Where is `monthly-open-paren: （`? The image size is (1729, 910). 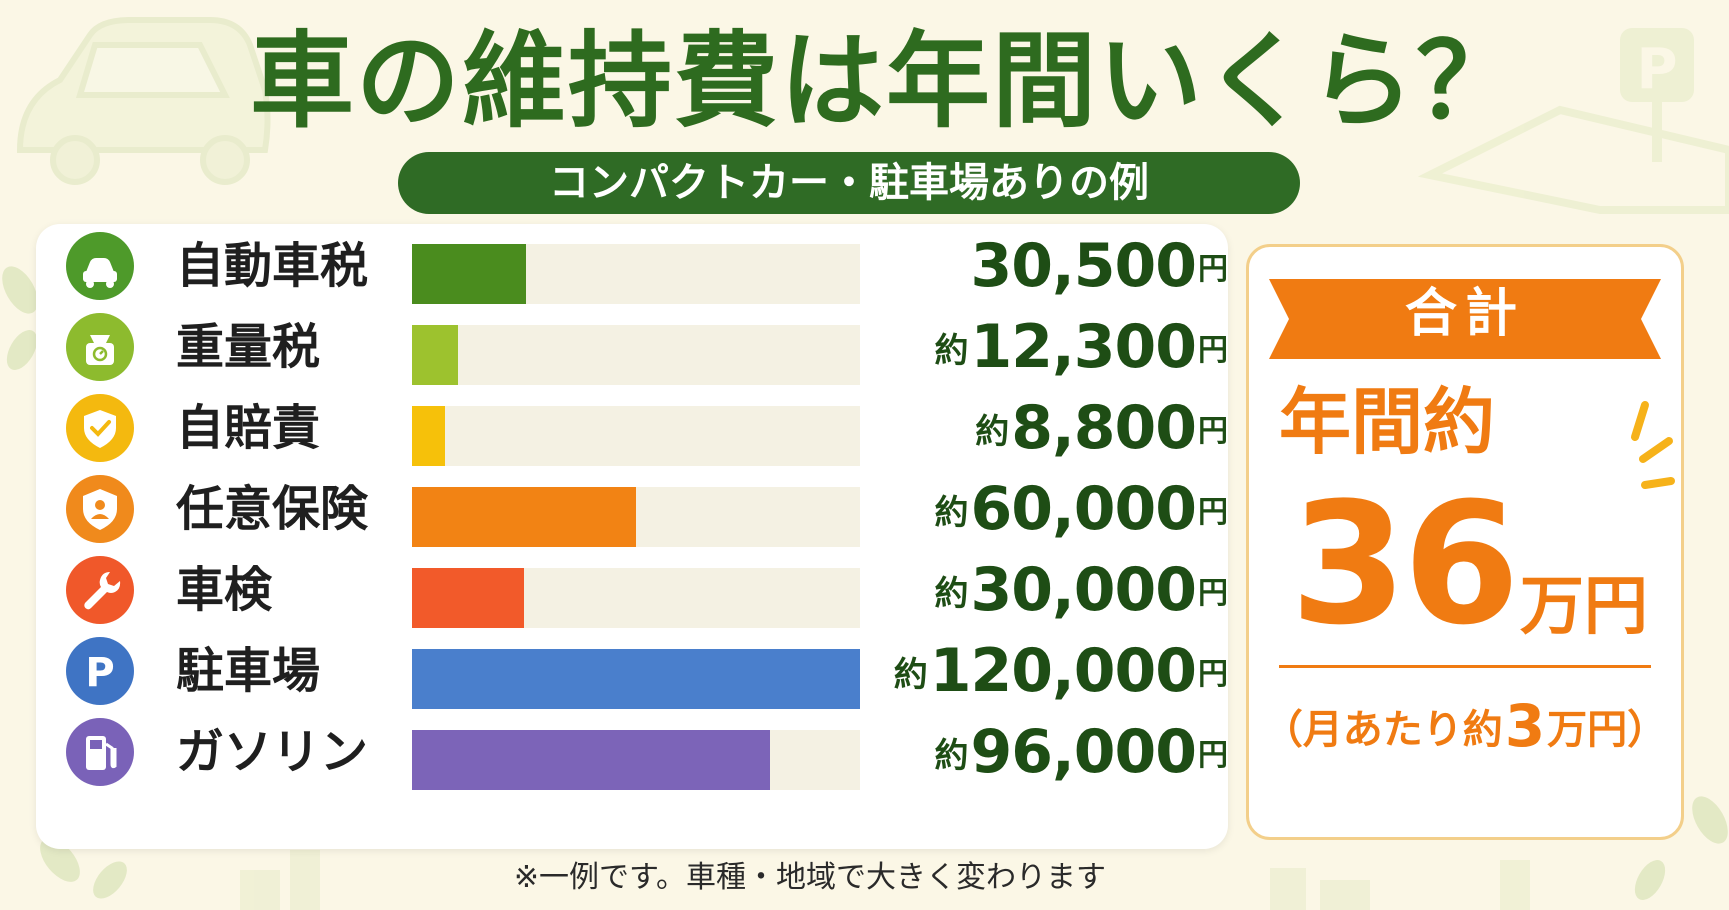
monthly-open-paren: （ is located at coordinates (1282, 730).